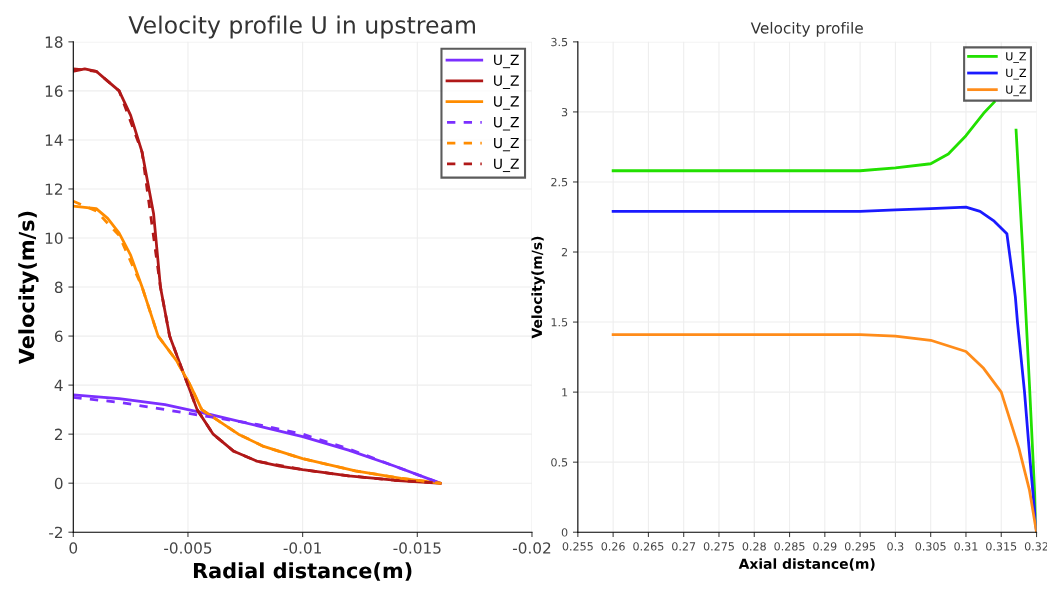 Image resolution: width=1047 pixels, height=598 pixels. Describe the element at coordinates (559, 462) in the screenshot. I see `y-tick-label: 0.5` at that location.